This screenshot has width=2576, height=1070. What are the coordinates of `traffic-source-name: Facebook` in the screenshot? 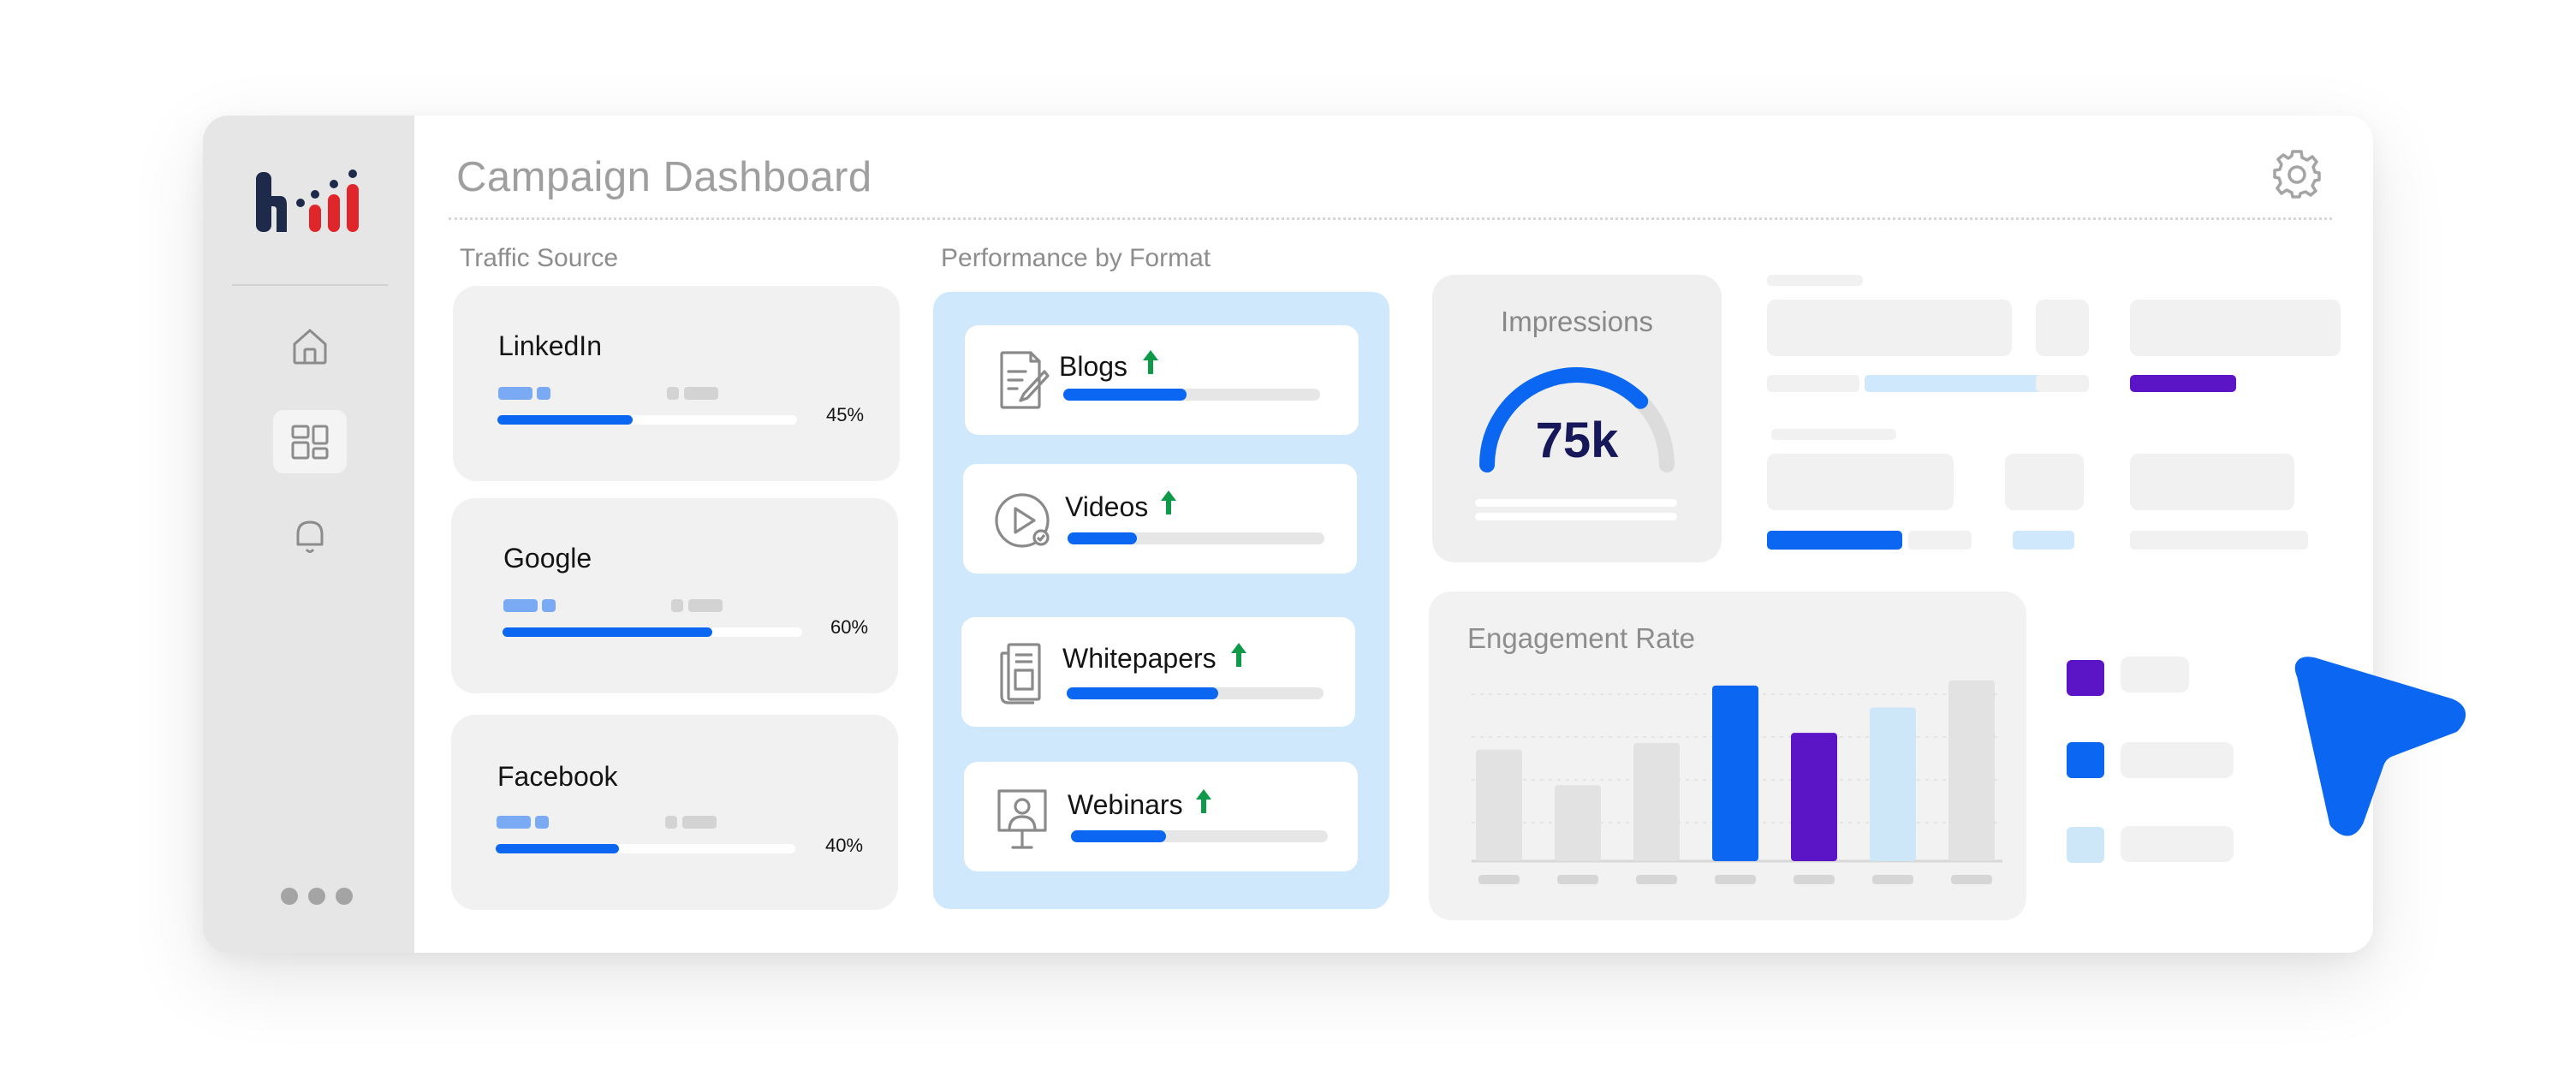 It's located at (558, 776).